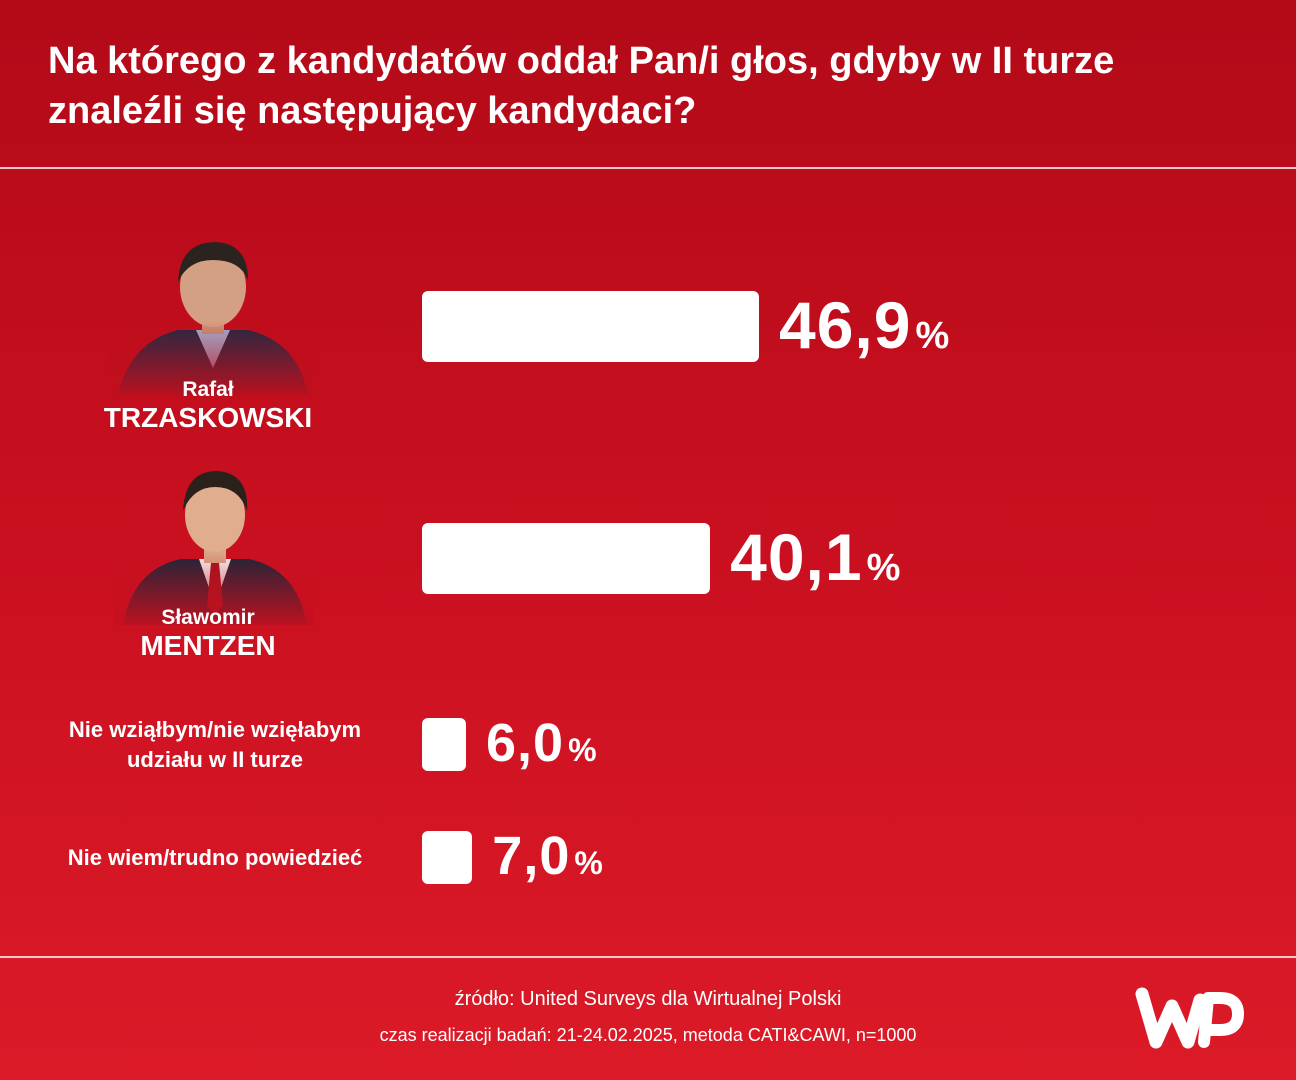 The width and height of the screenshot is (1296, 1080). Describe the element at coordinates (796, 557) in the screenshot. I see `value-number: 40,1` at that location.